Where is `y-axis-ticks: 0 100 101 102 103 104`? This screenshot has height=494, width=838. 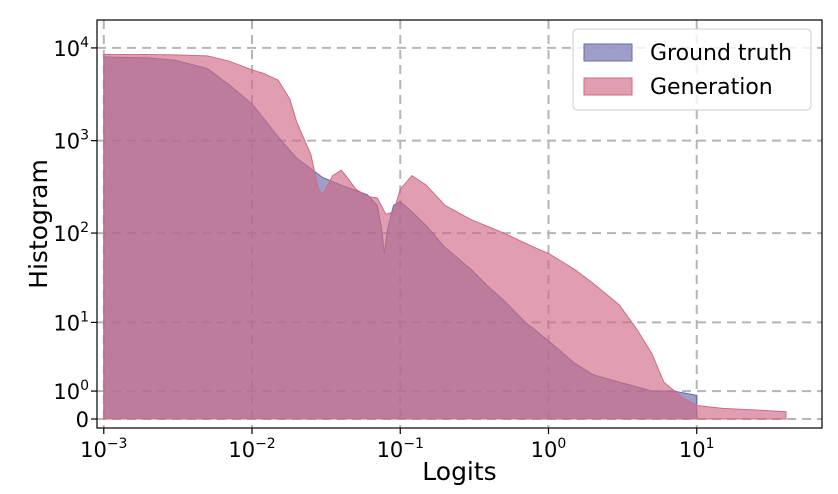 y-axis-ticks: 0 100 101 102 103 104 is located at coordinates (75, 233).